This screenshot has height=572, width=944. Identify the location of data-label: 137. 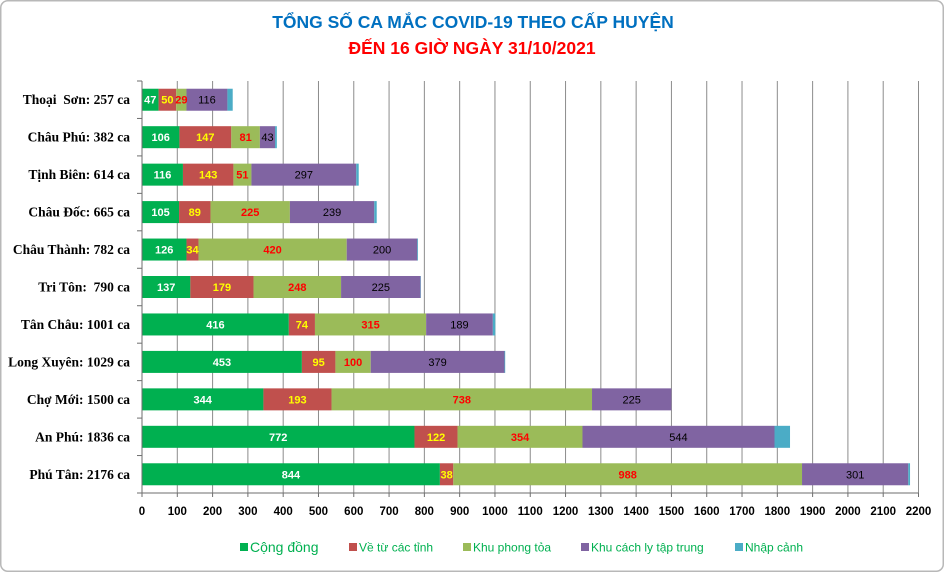
(166, 288).